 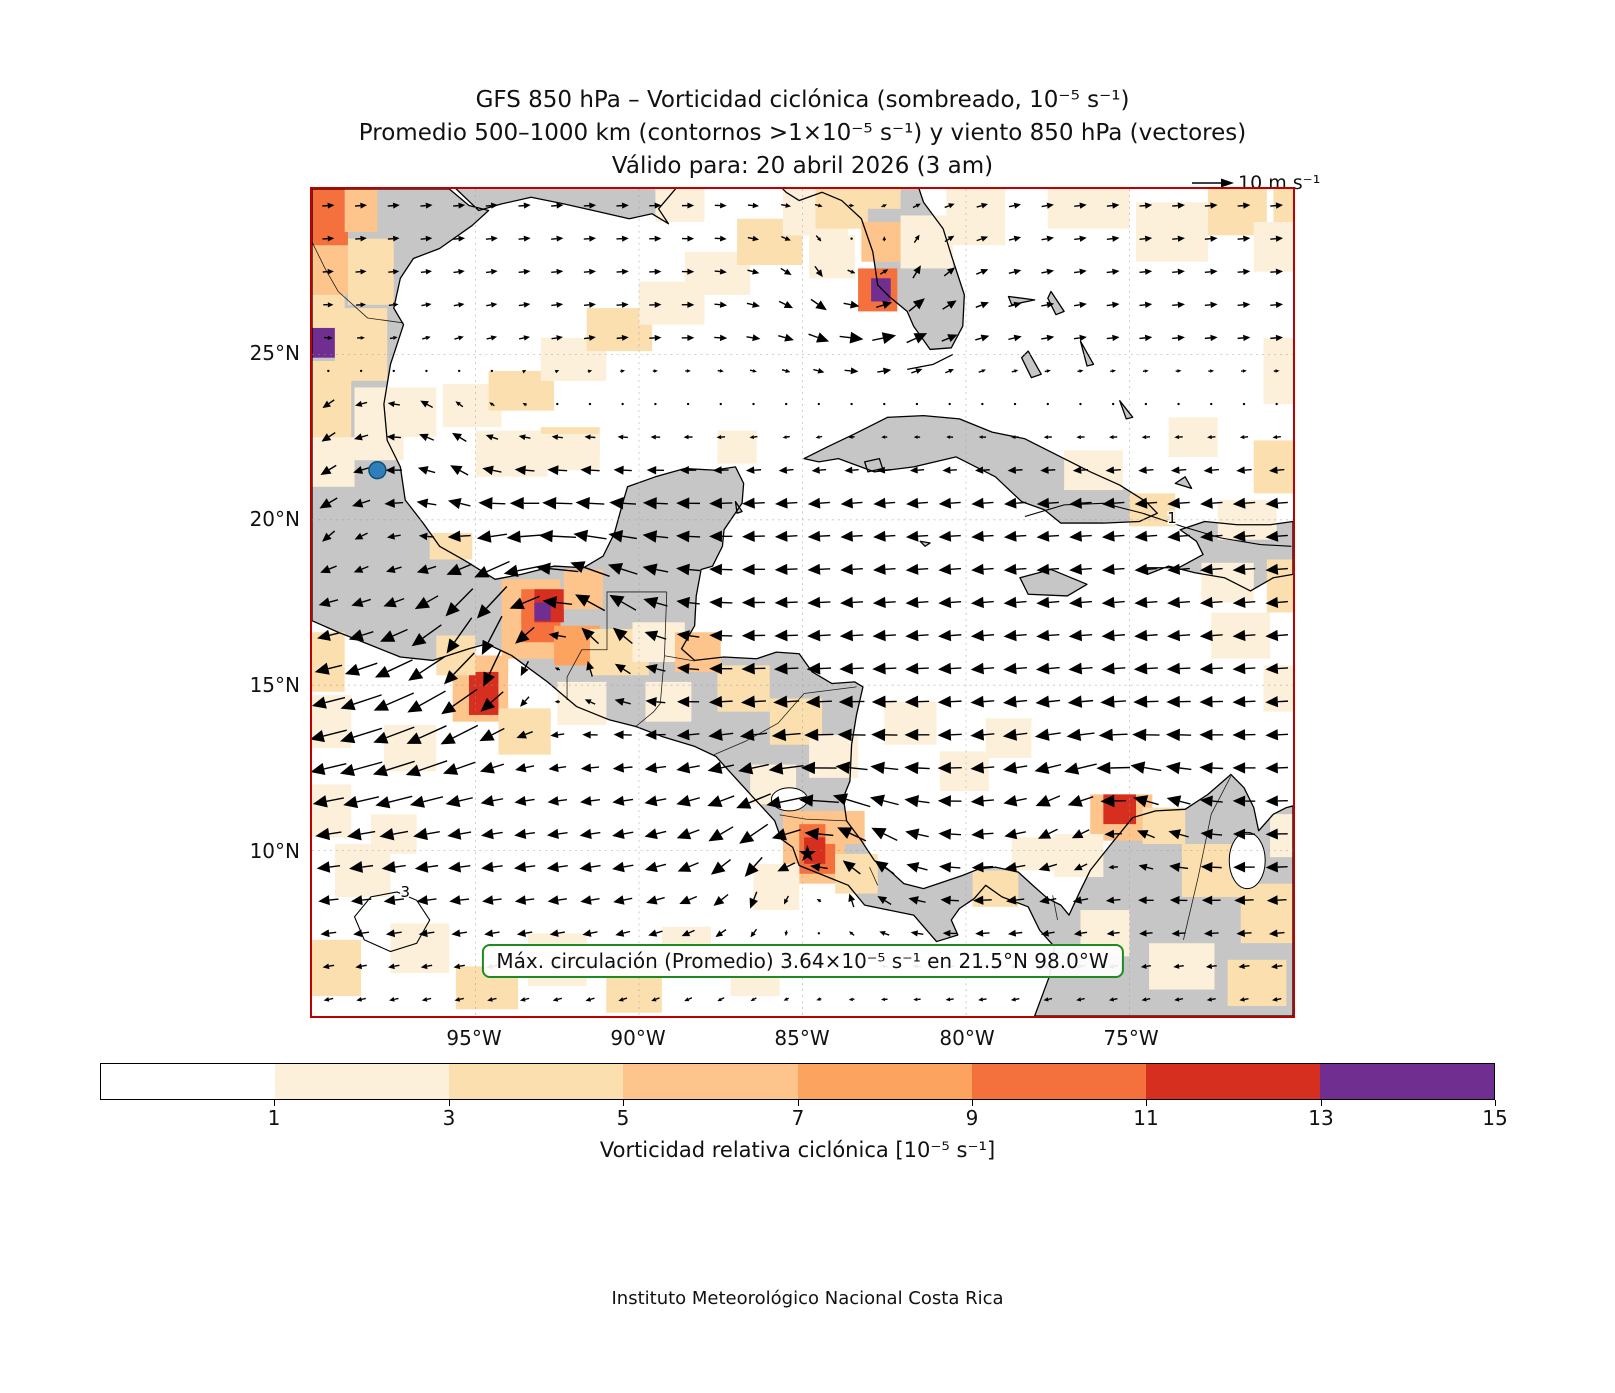 I want to click on coastline-hispaniola, so click(x=1219, y=556).